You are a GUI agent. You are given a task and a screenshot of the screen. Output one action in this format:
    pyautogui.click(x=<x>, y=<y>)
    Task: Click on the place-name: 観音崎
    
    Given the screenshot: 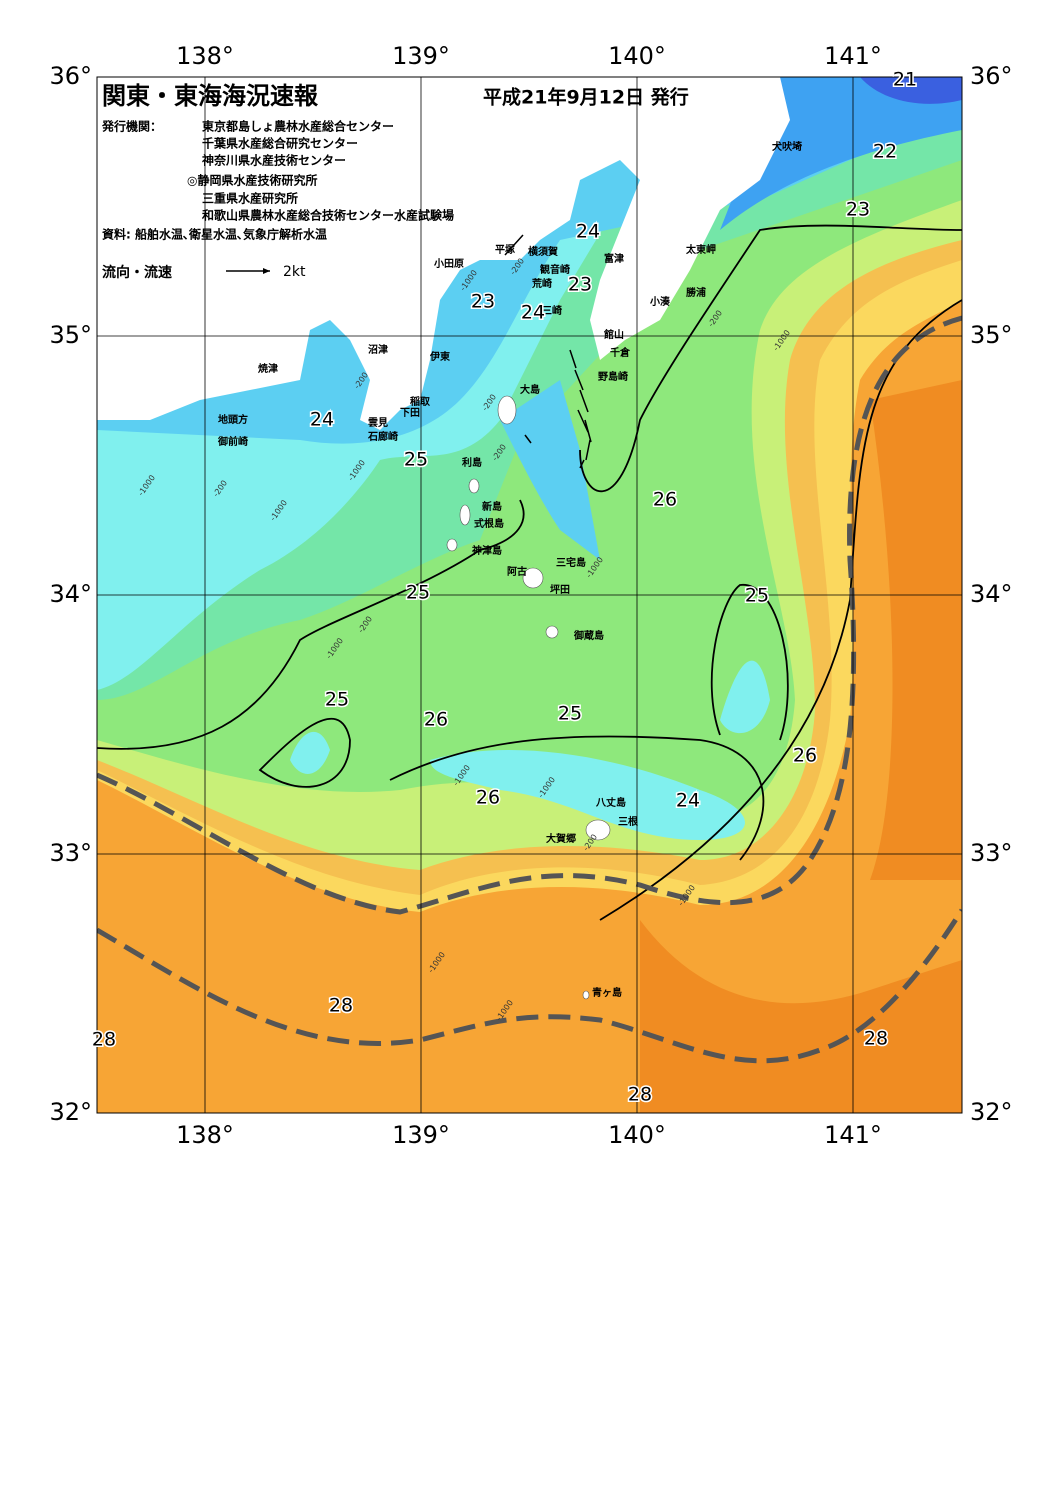 What is the action you would take?
    pyautogui.click(x=555, y=269)
    